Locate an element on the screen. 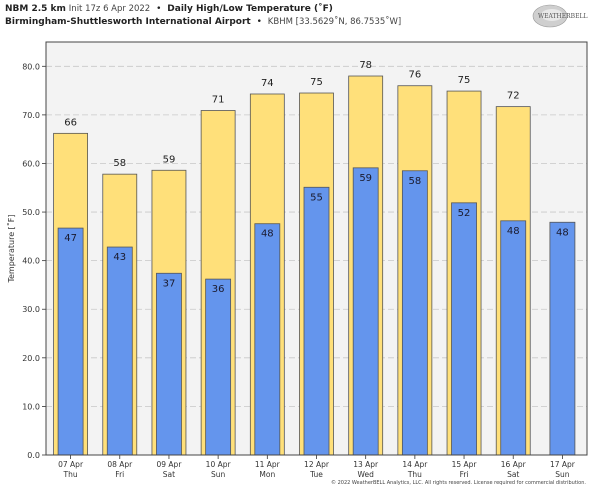 Image resolution: width=600 pixels, height=493 pixels. y-tick-label: 80.0 is located at coordinates (31, 66).